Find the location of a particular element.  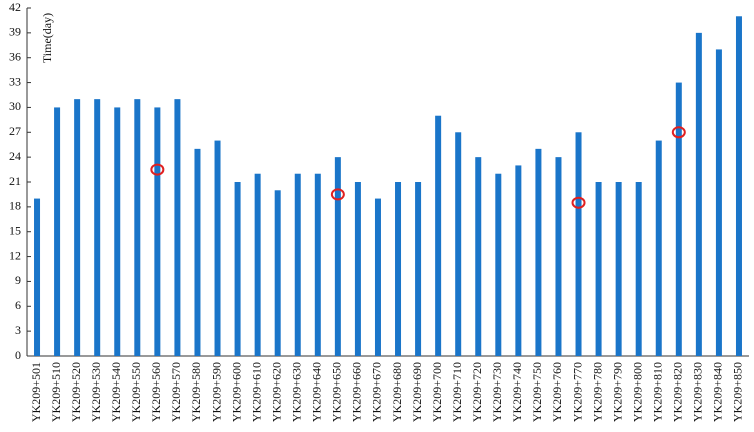

x-tick-label: YK209+700 is located at coordinates (437, 392).